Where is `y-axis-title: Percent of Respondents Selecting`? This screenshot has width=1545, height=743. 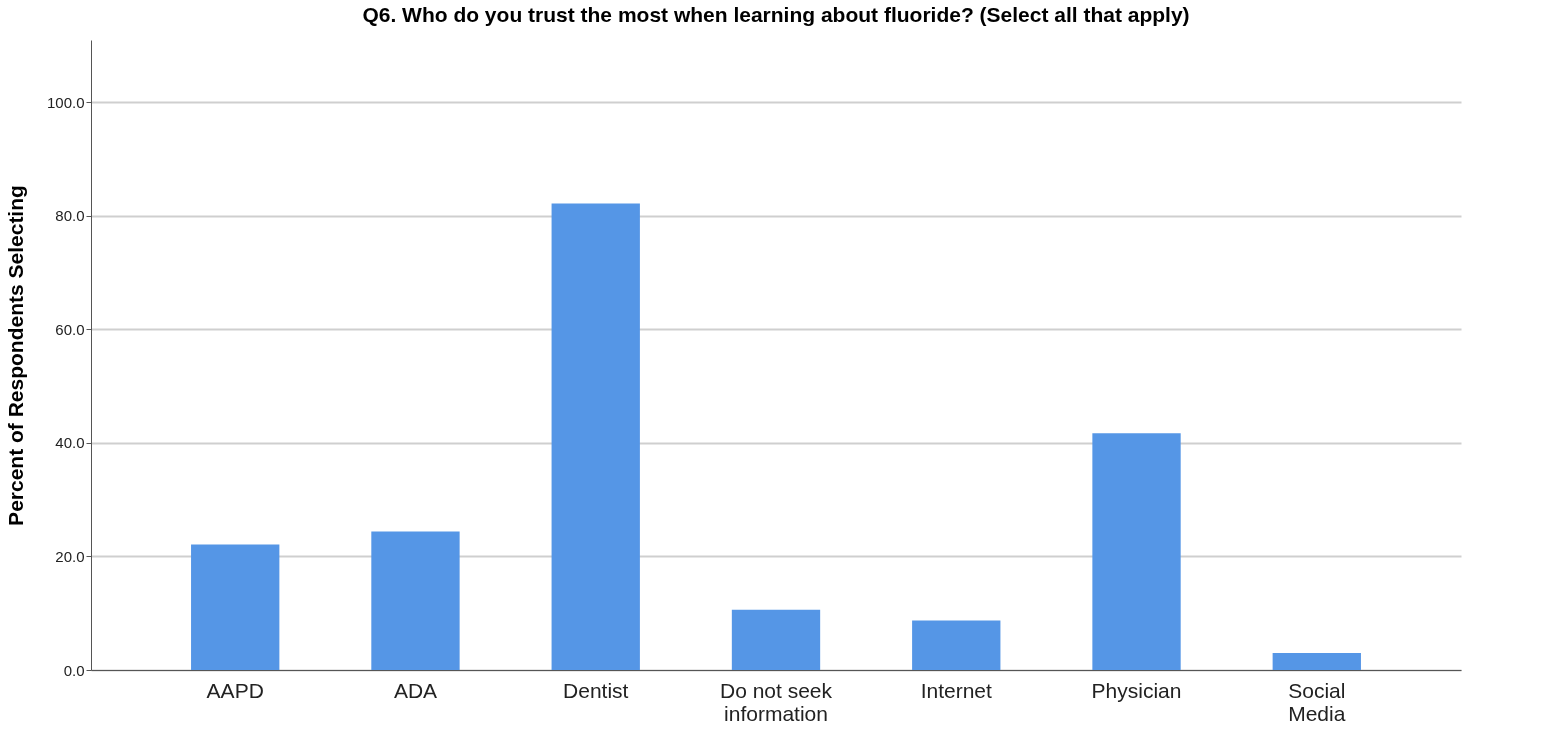 y-axis-title: Percent of Respondents Selecting is located at coordinates (15, 355).